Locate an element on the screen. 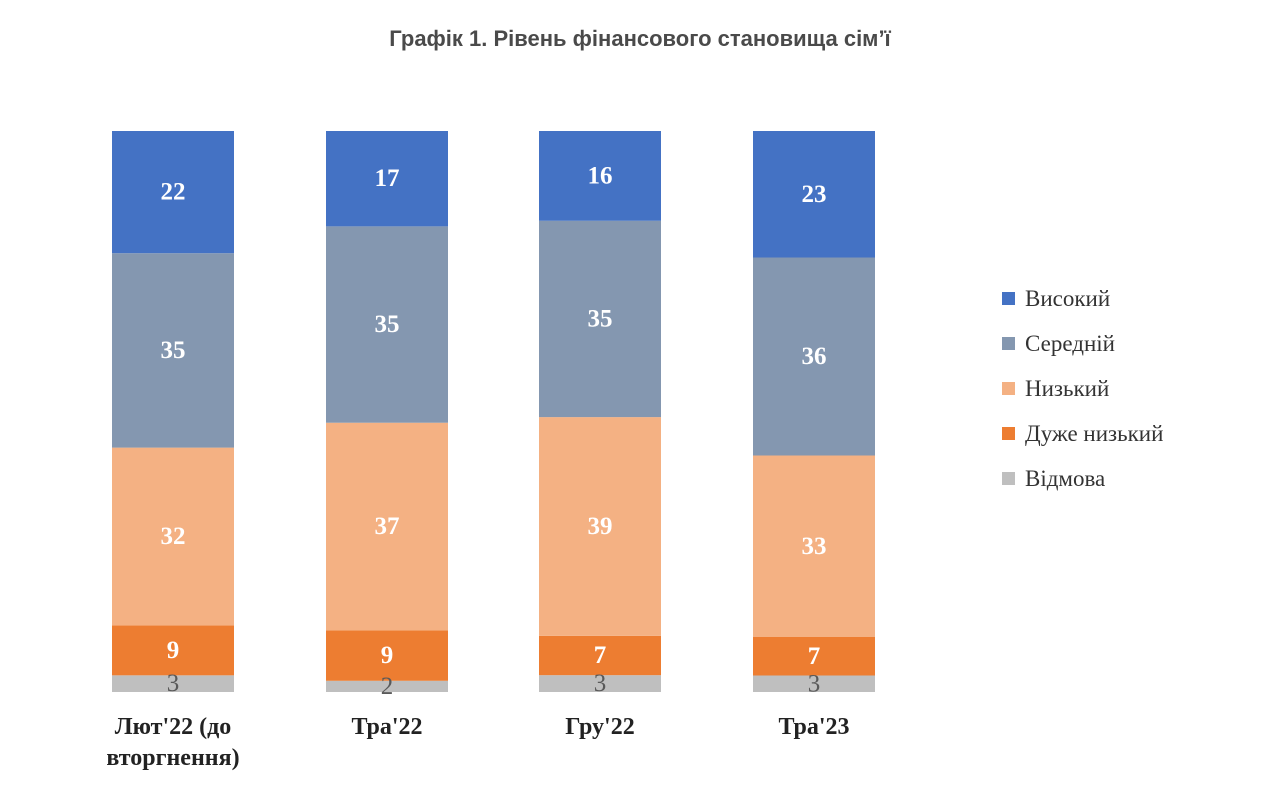 The width and height of the screenshot is (1280, 791). data-label: 16 is located at coordinates (600, 175).